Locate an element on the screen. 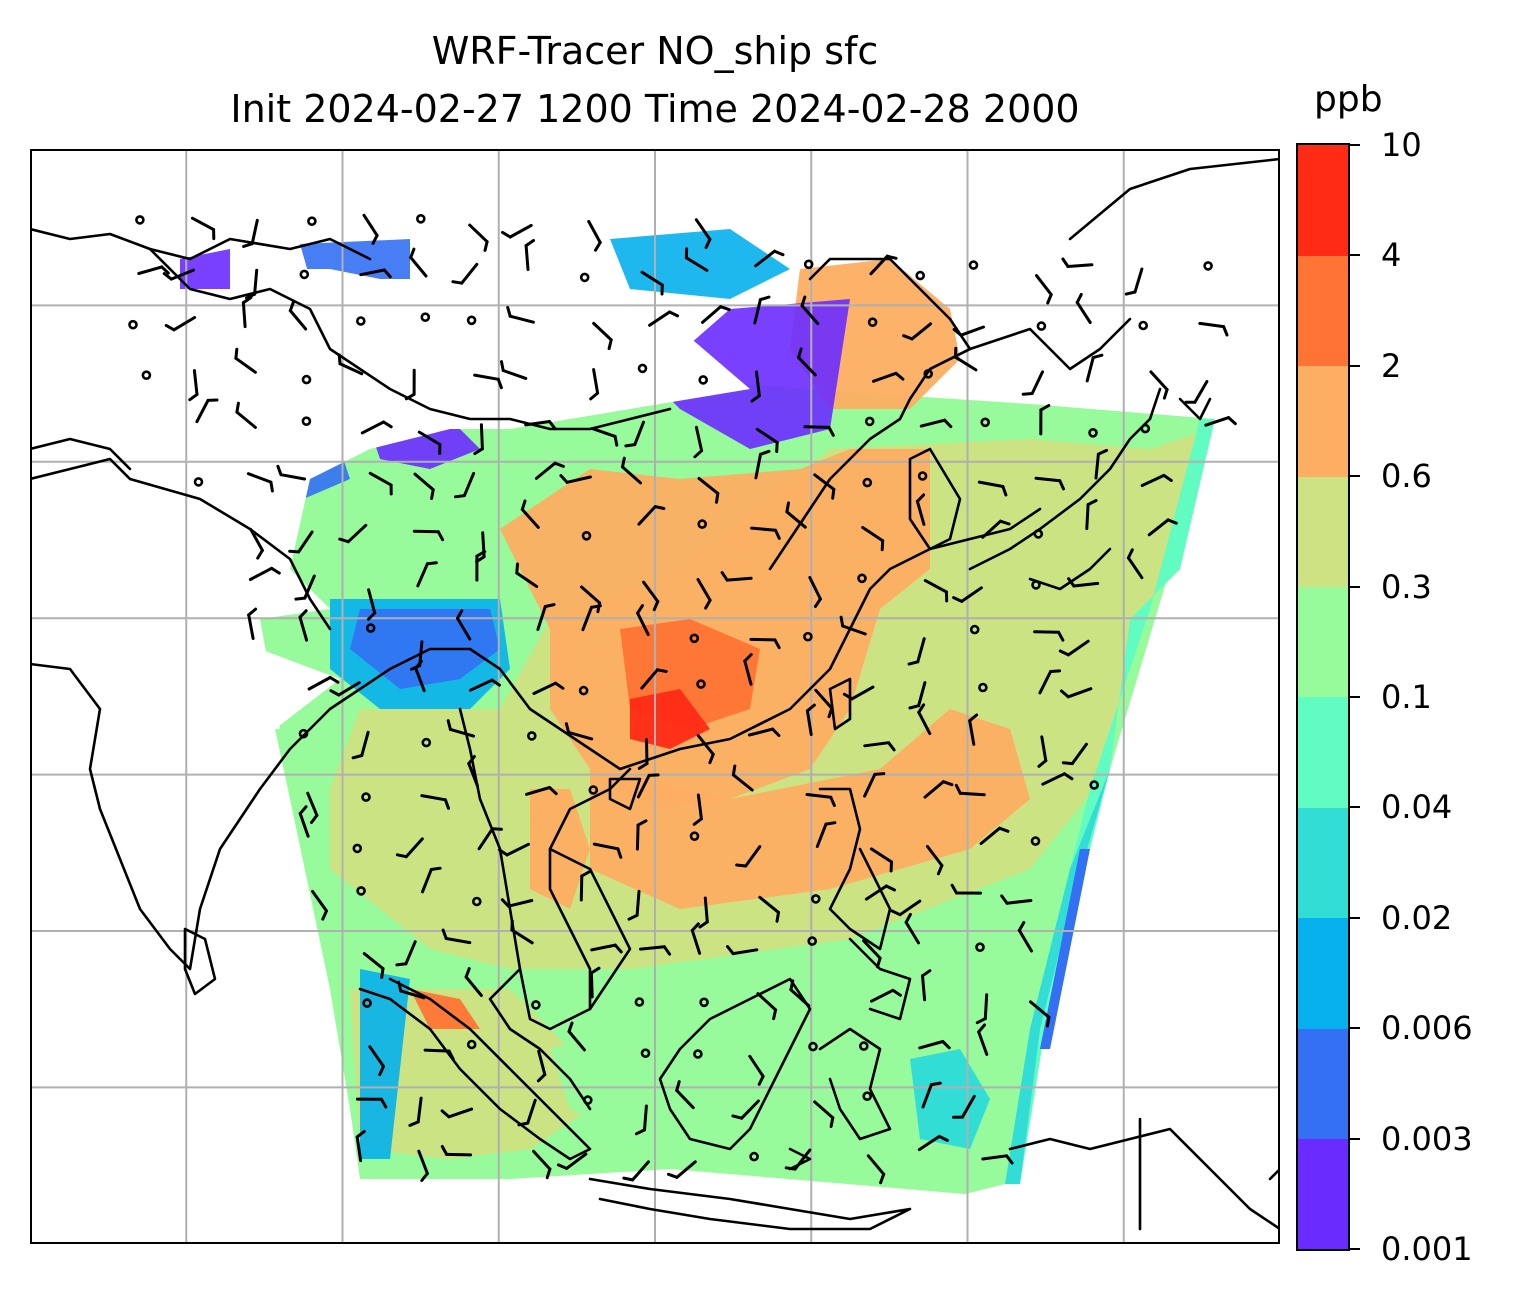 The height and width of the screenshot is (1306, 1528). colorbar-tick-label: 0.006 is located at coordinates (1427, 1028).